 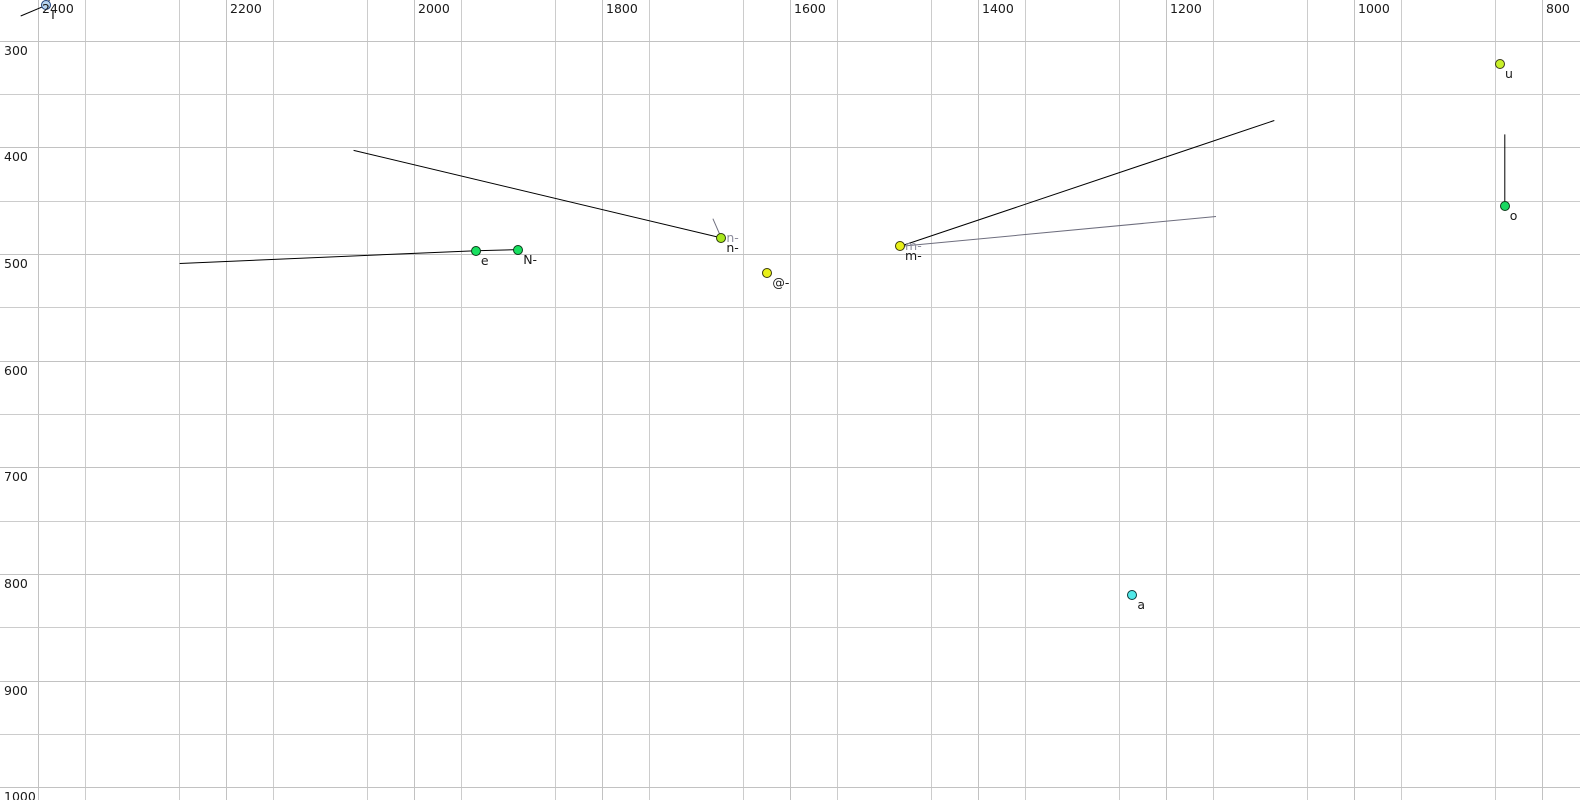 What do you see at coordinates (913, 246) in the screenshot?
I see `data-point-label-ghost: m-` at bounding box center [913, 246].